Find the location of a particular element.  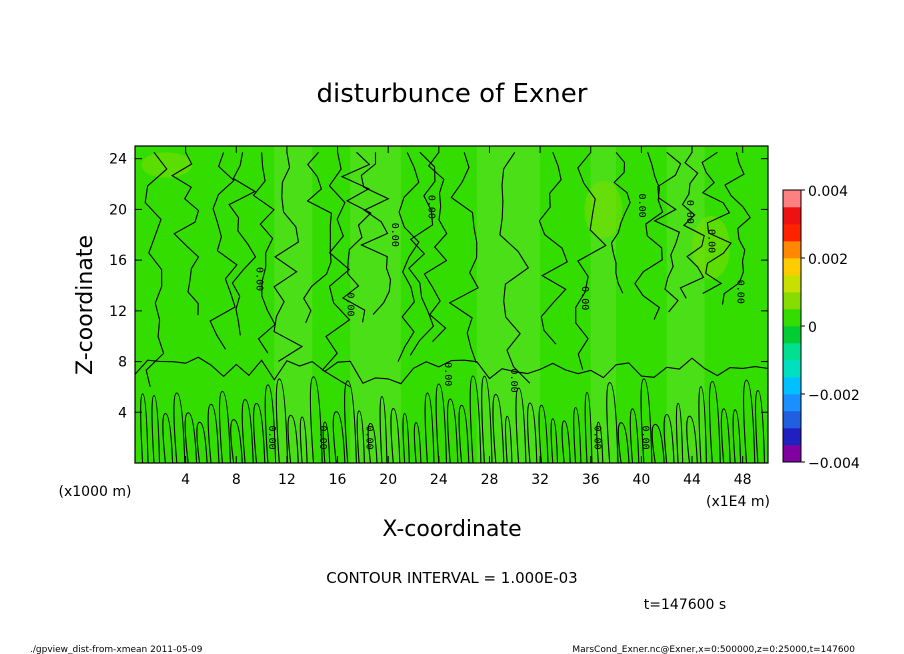

time-label: t=147600 s is located at coordinates (685, 605).